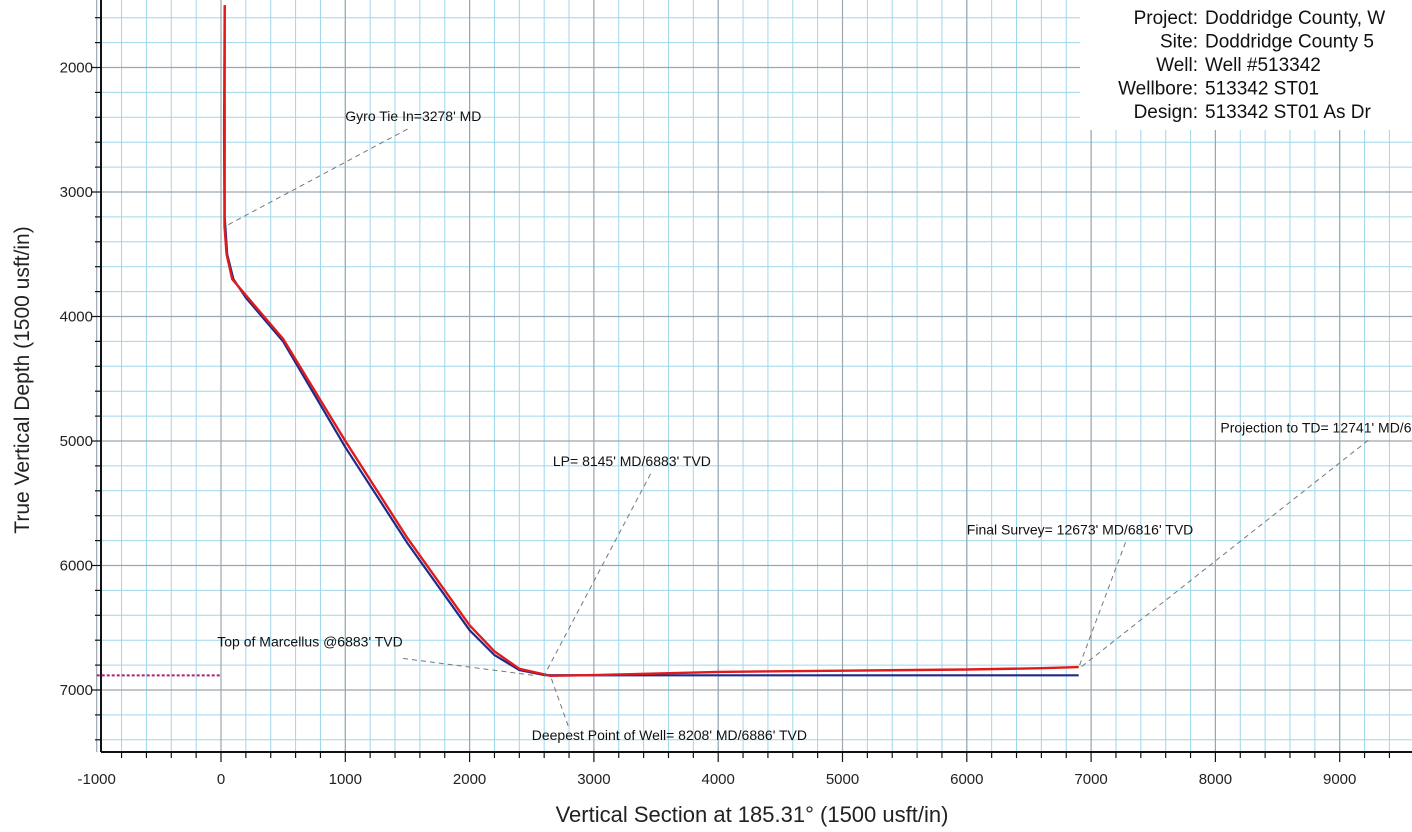 The image size is (1412, 832). Describe the element at coordinates (310, 641) in the screenshot. I see `annotation-label: Top of Marcellus @6883' TVD` at that location.